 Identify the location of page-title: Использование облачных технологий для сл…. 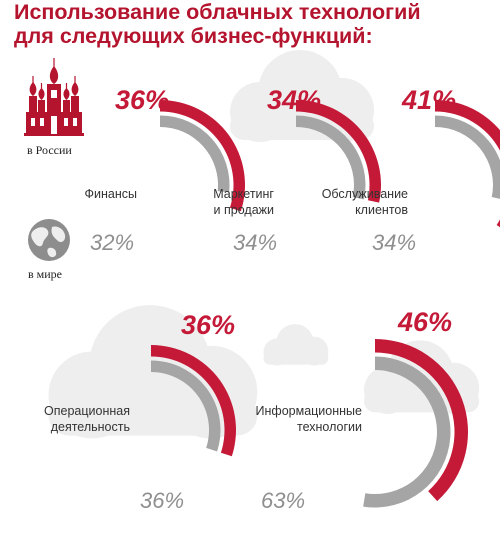
(254, 24).